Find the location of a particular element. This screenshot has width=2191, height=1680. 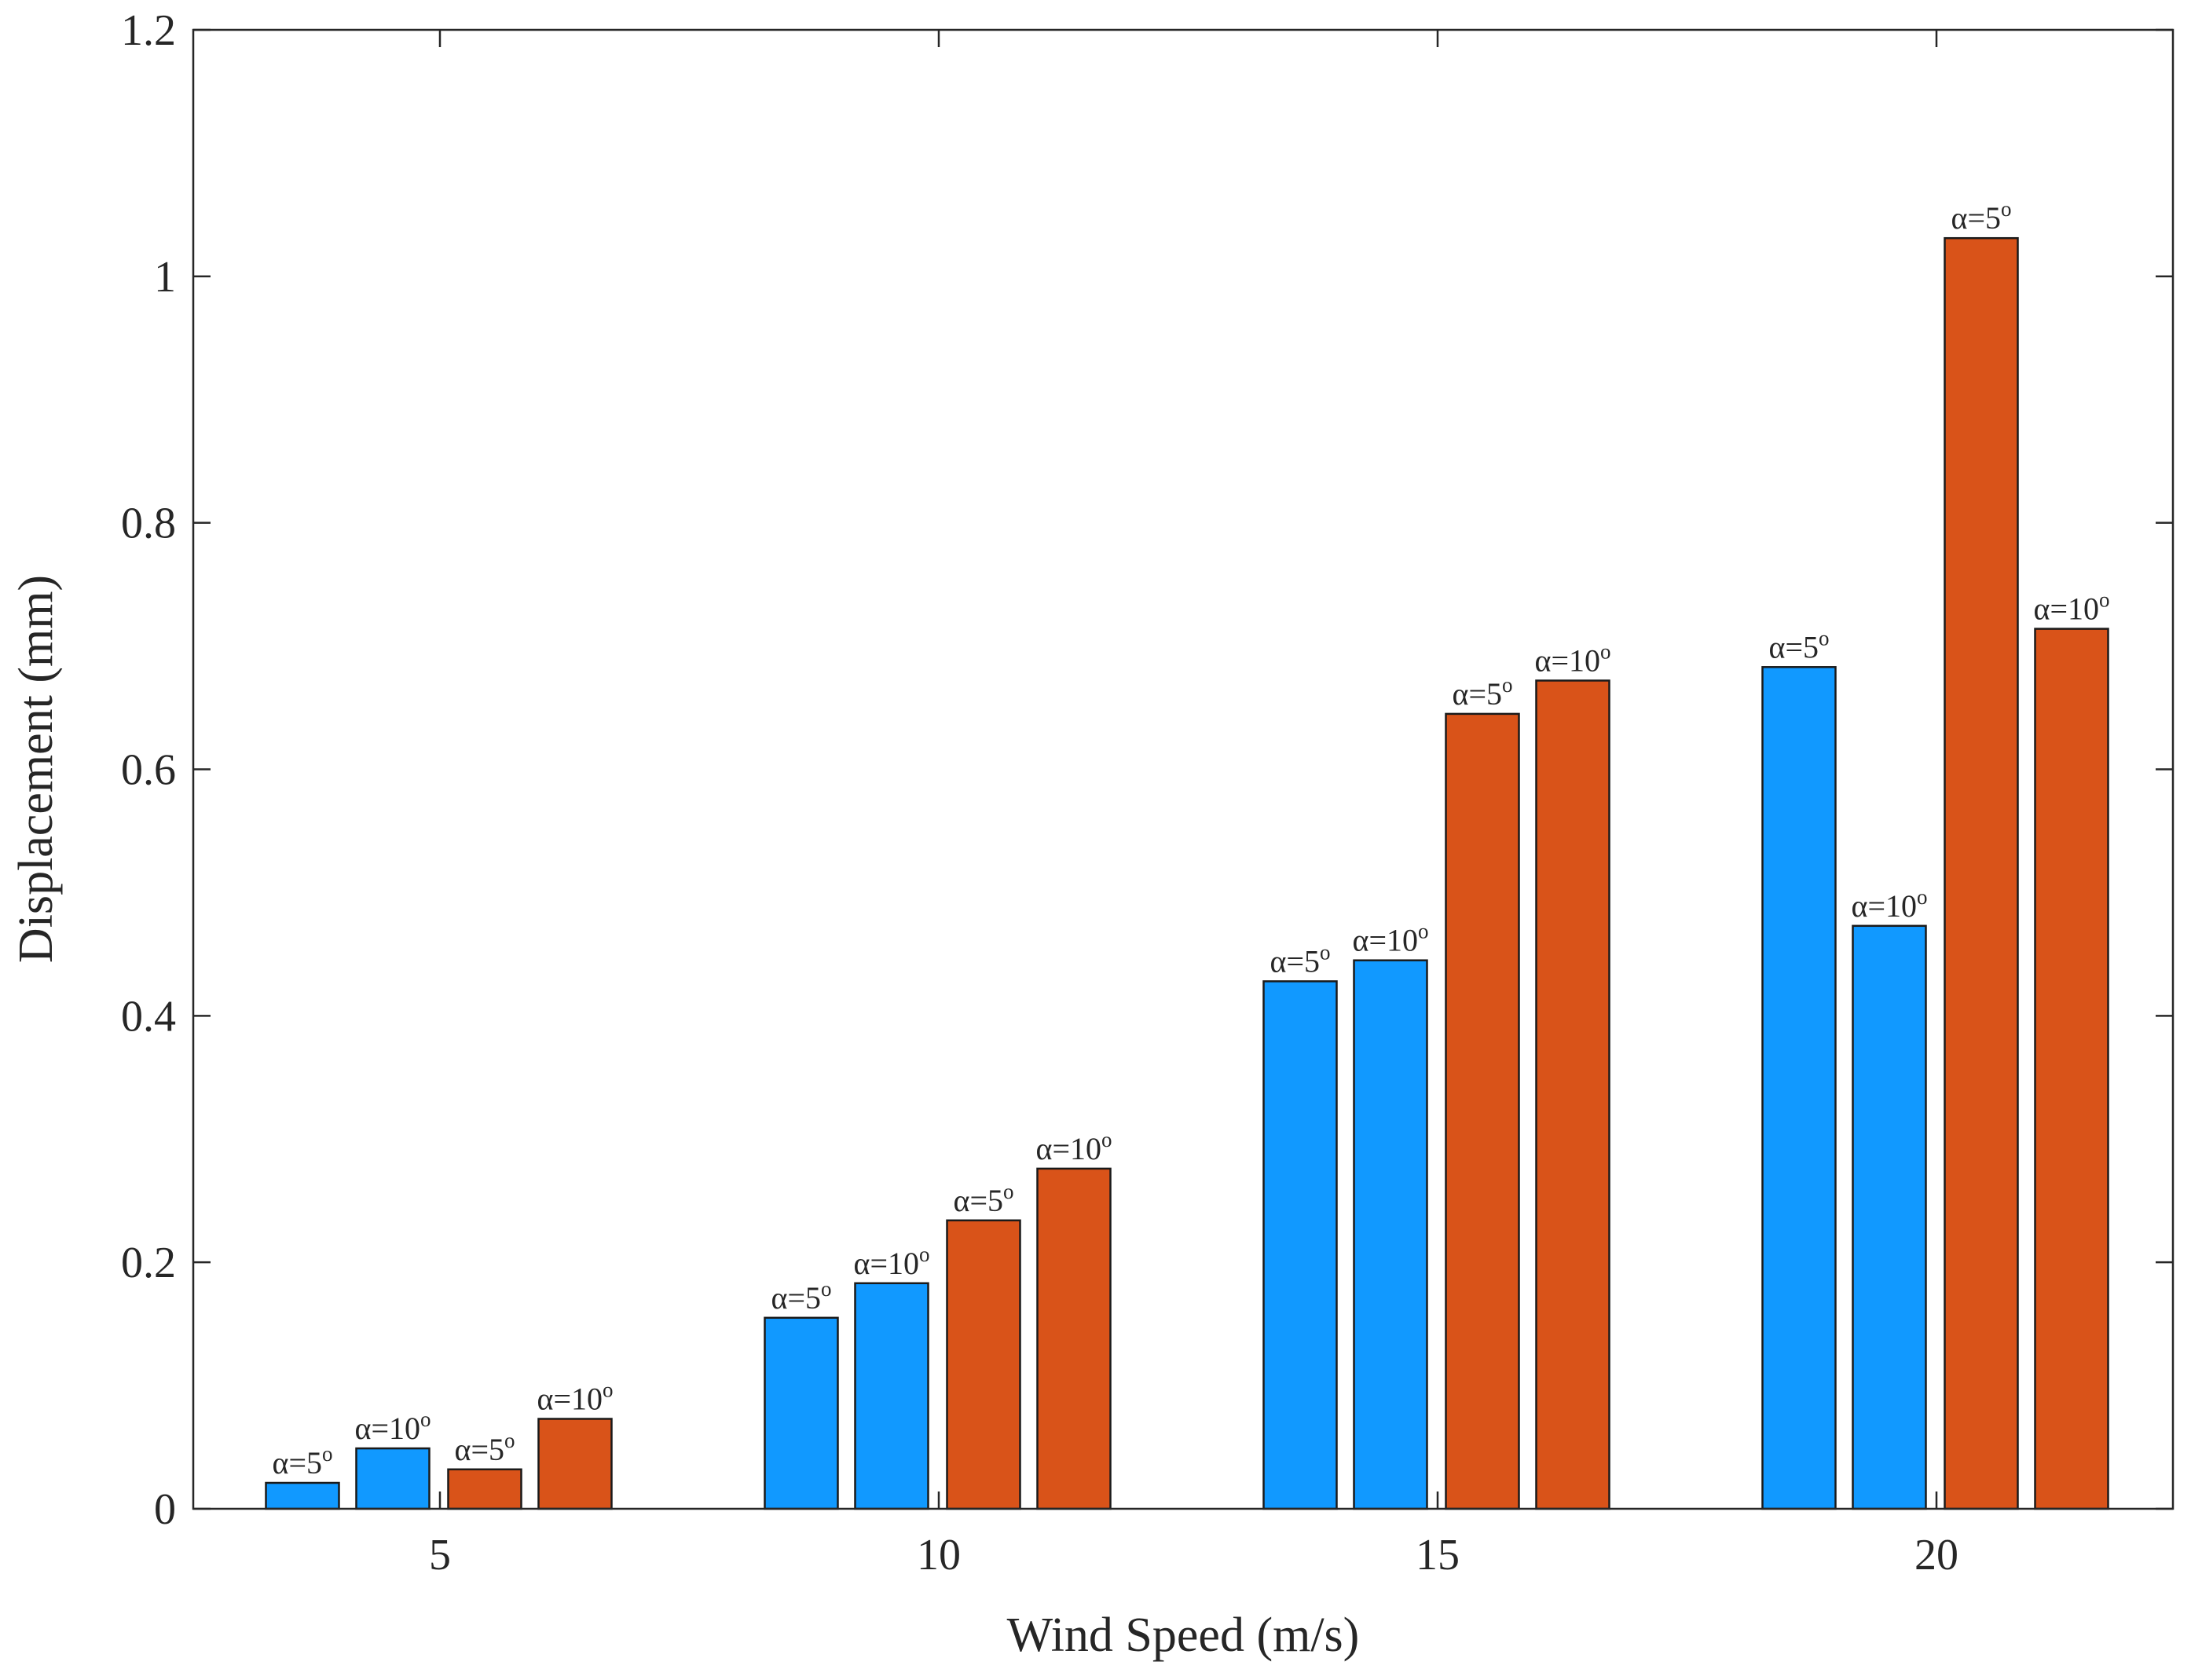

bar-label-s3-10: α=5o is located at coordinates (983, 1199).